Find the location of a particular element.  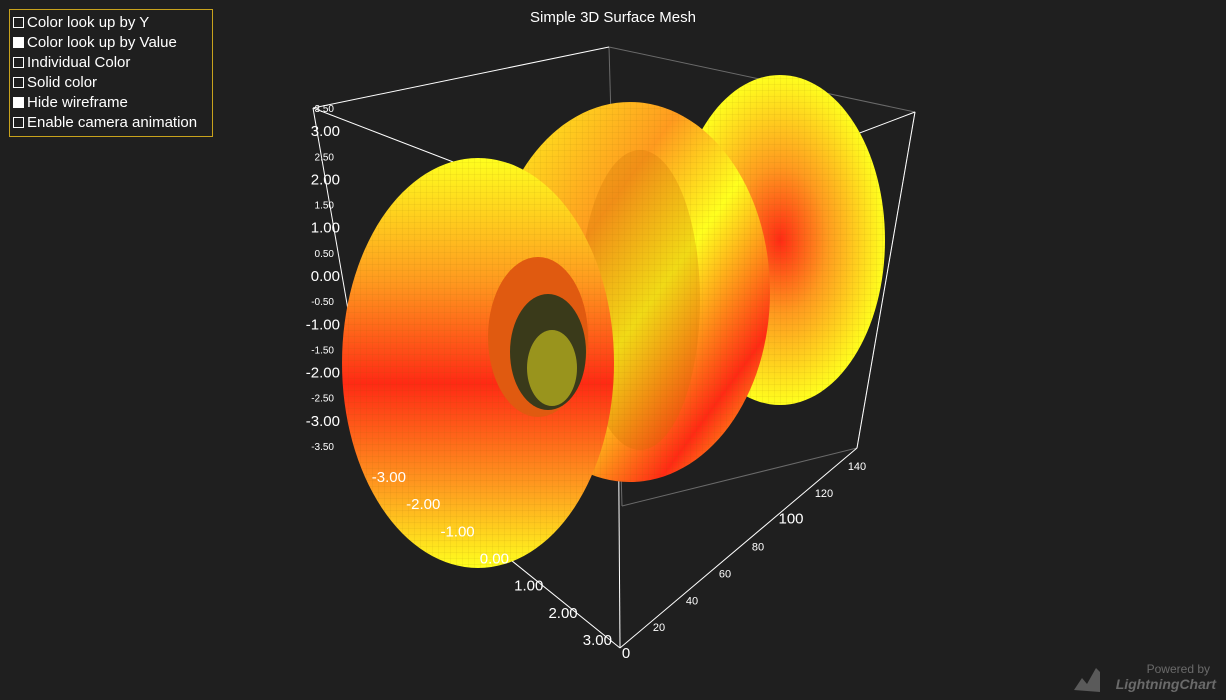

option-individual-color: Individual Color is located at coordinates (111, 62).